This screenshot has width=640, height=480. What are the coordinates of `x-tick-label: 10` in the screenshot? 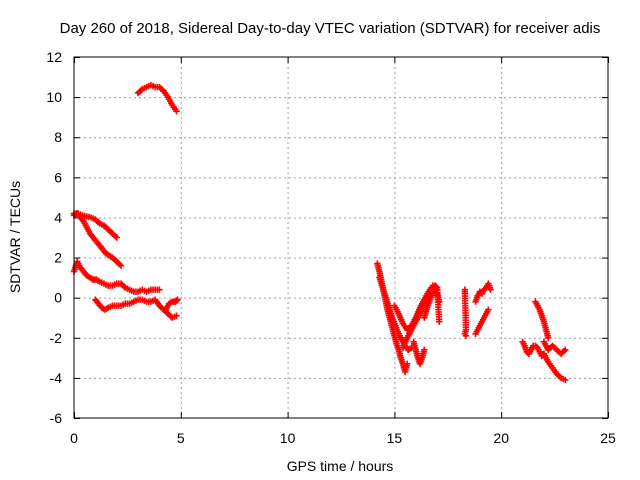 It's located at (288, 438).